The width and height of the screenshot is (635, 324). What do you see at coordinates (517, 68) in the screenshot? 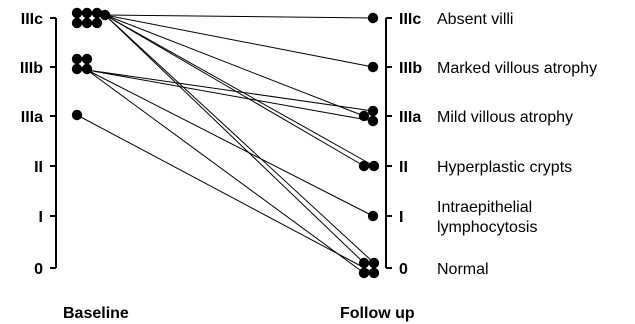
I see `grade-description-IIIb: Marked villous atrophy` at bounding box center [517, 68].